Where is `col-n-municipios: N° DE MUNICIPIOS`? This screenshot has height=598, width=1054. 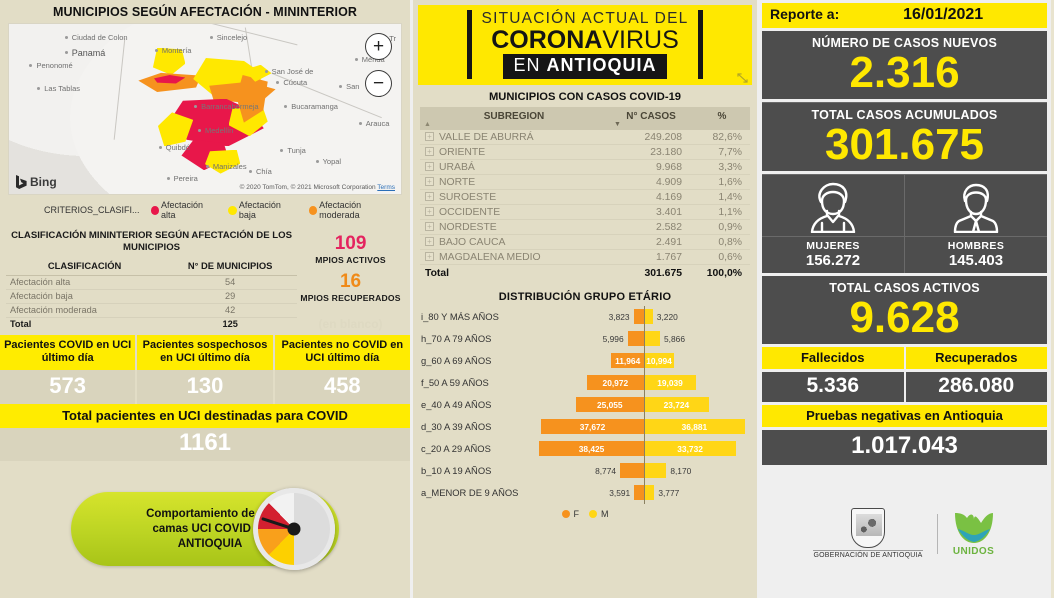 col-n-municipios: N° DE MUNICIPIOS is located at coordinates (230, 266).